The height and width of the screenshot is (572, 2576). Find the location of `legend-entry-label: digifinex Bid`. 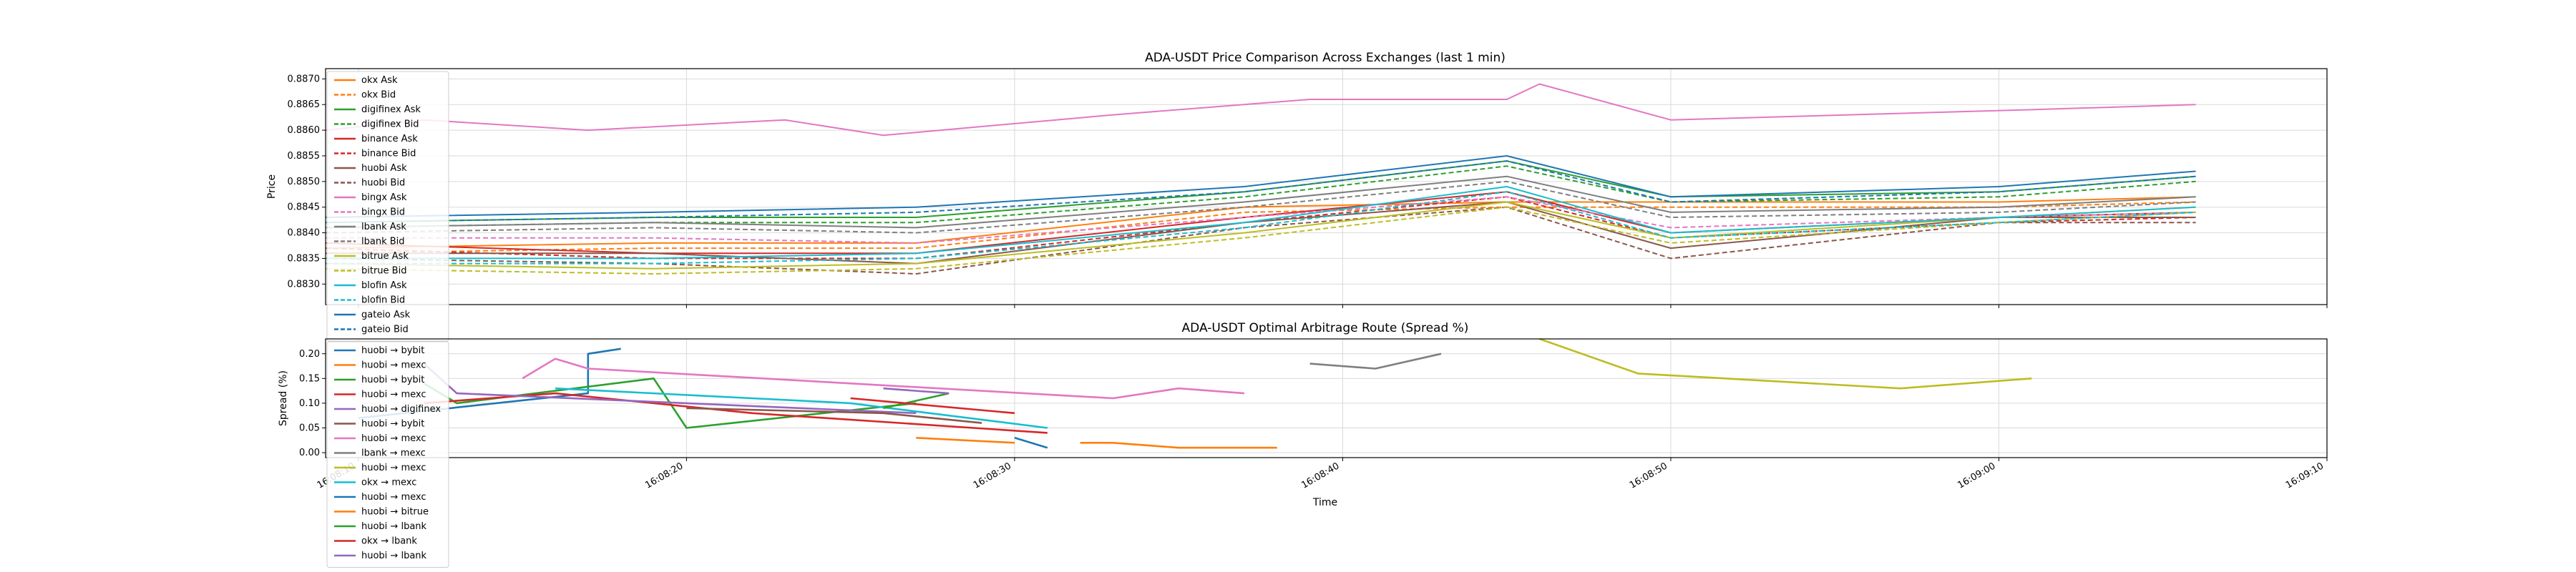

legend-entry-label: digifinex Bid is located at coordinates (390, 124).